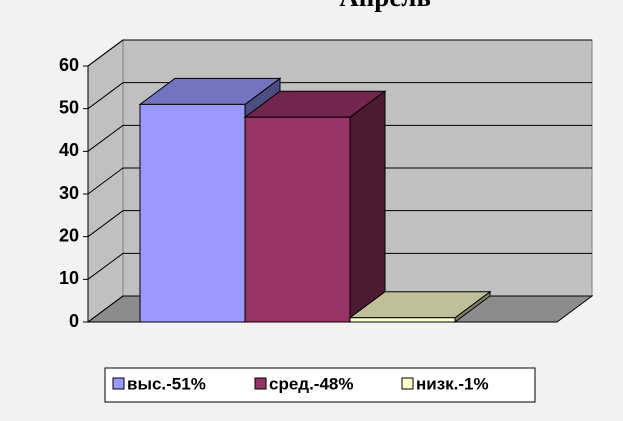  What do you see at coordinates (74, 321) in the screenshot?
I see `y-tick-label: 0` at bounding box center [74, 321].